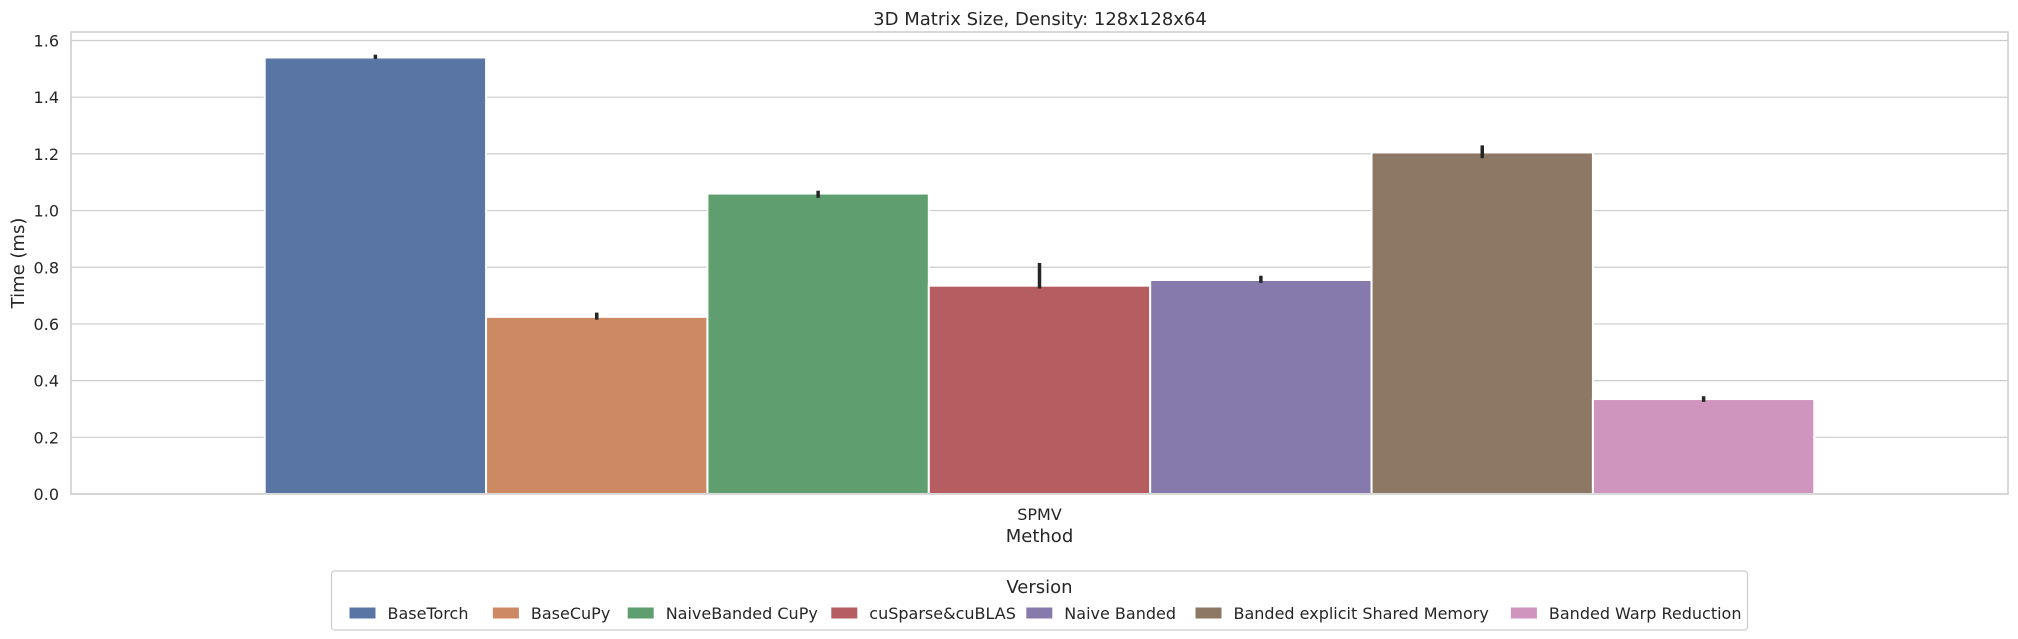 The image size is (2018, 639). I want to click on legend-swatch-cusparse-cublas, so click(844, 613).